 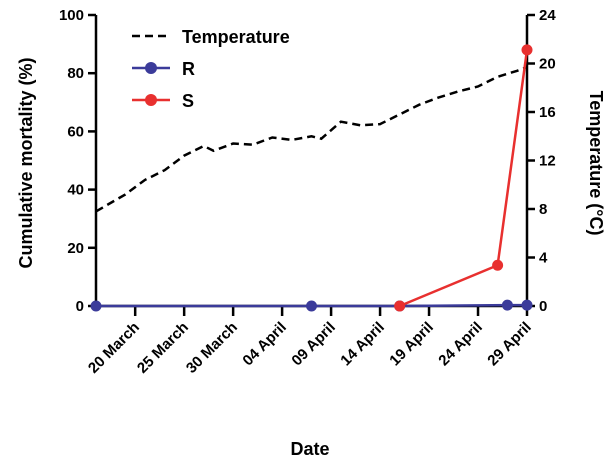 What do you see at coordinates (547, 64) in the screenshot?
I see `y-right-tick-label: 20` at bounding box center [547, 64].